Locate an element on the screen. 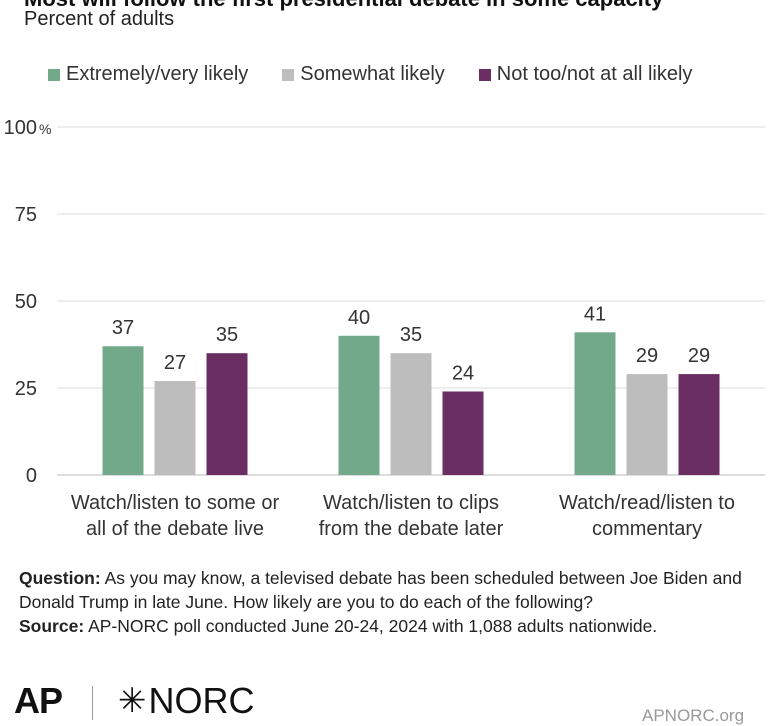 The height and width of the screenshot is (726, 769). norc-logo: ✳ NORC is located at coordinates (186, 701).